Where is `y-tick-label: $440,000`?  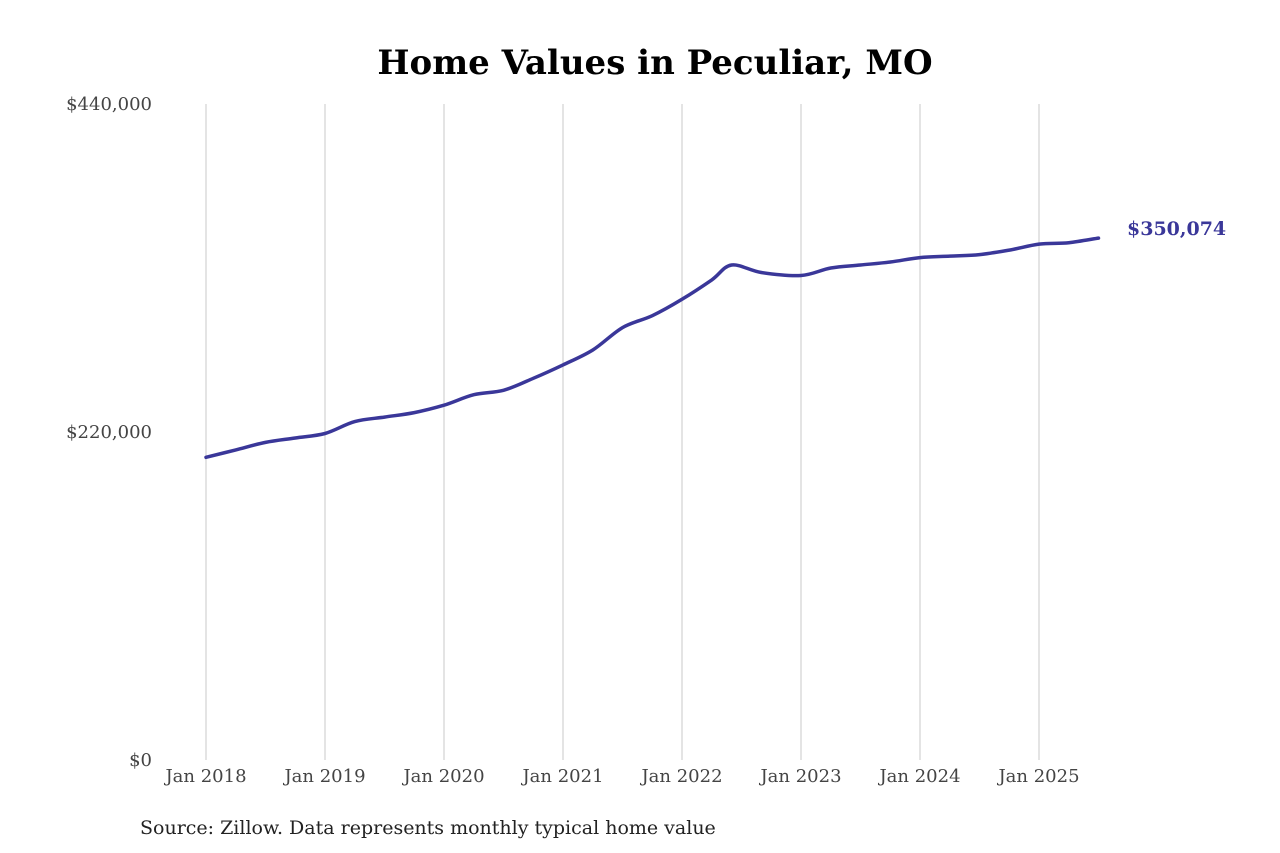 y-tick-label: $440,000 is located at coordinates (109, 104).